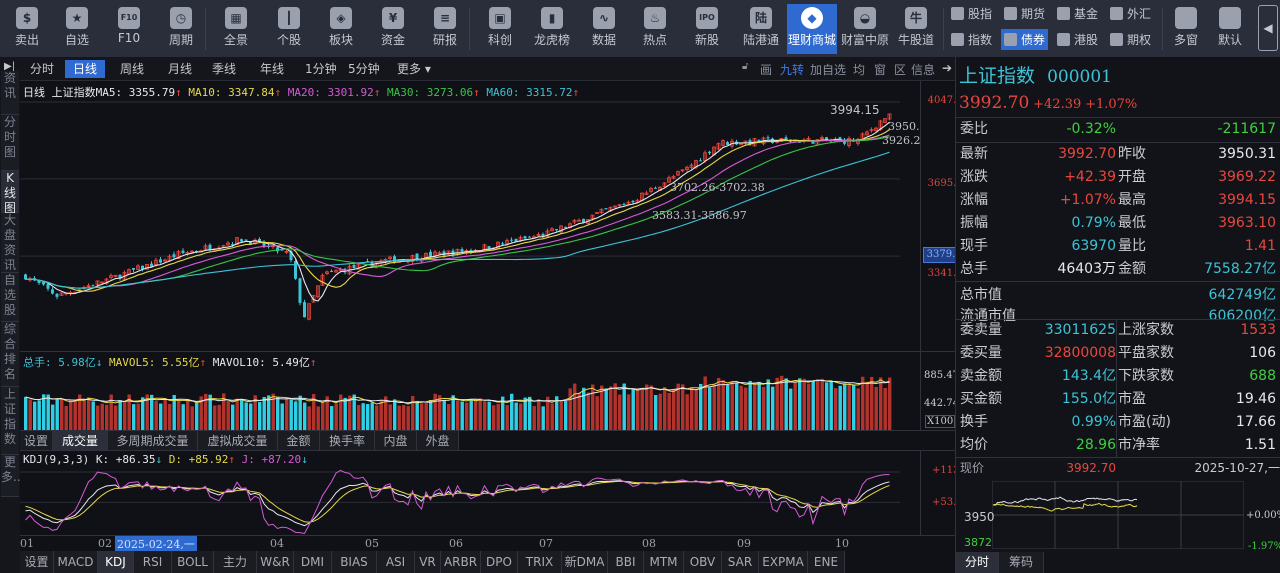  Describe the element at coordinates (812, 29) in the screenshot. I see `toolbar-button-diamond: ◆ 理财商城` at that location.